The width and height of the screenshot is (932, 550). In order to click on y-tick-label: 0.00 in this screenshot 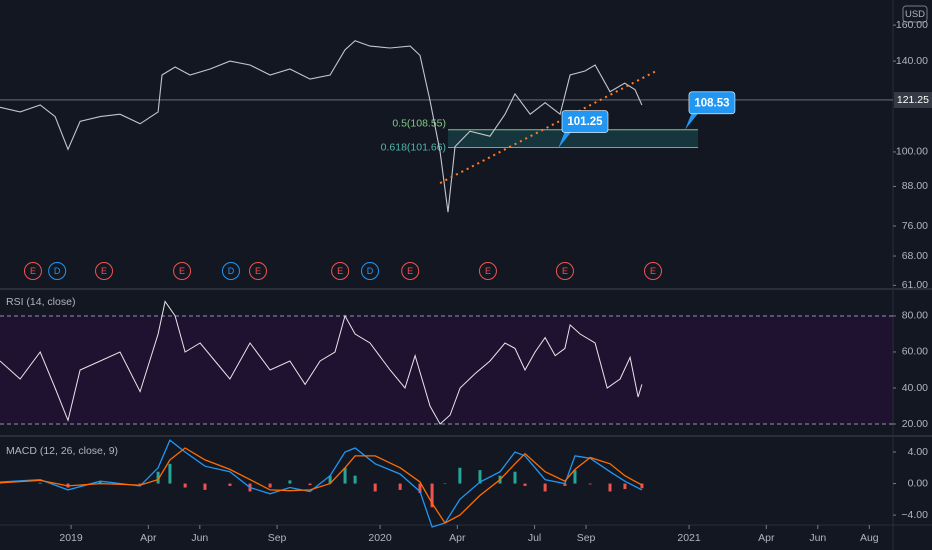, I will do `click(918, 483)`.